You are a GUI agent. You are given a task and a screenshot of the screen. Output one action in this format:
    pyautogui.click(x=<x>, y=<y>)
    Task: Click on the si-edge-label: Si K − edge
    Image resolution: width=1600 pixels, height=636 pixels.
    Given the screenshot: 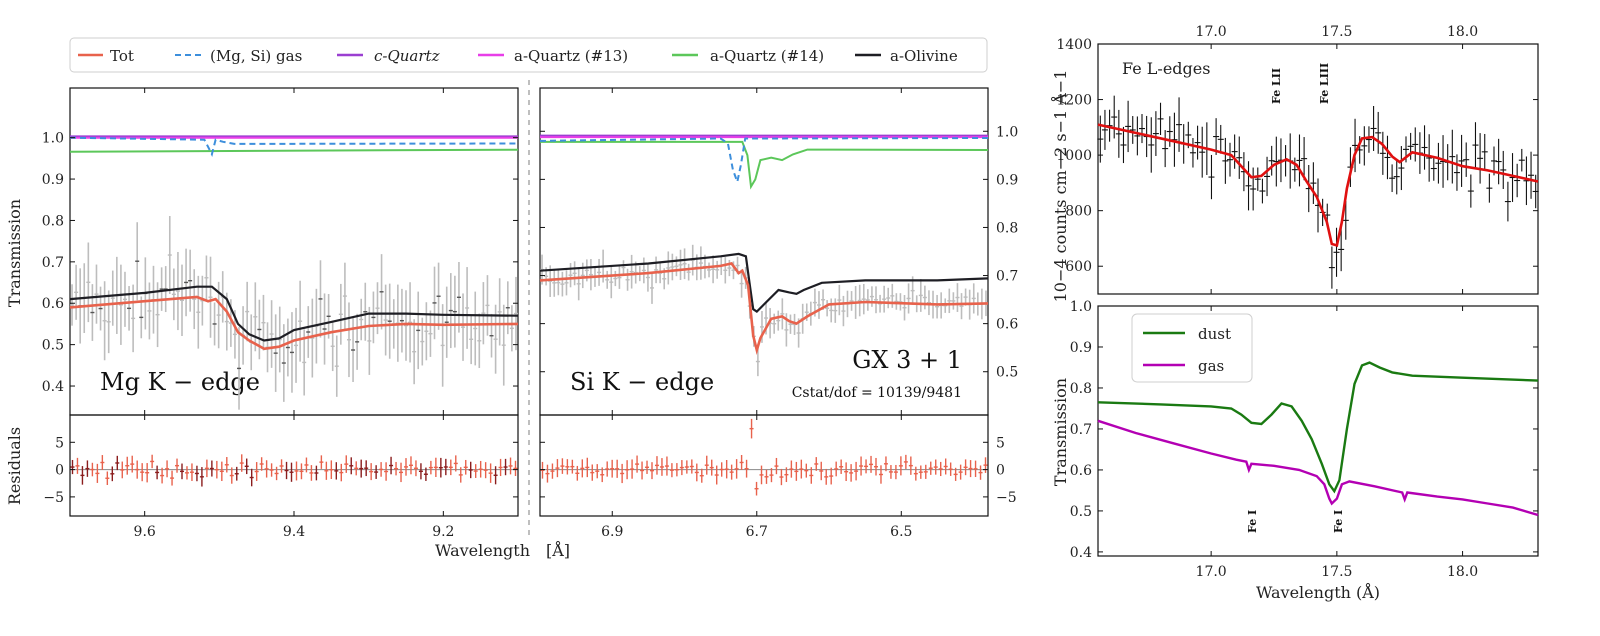 What is the action you would take?
    pyautogui.click(x=642, y=382)
    